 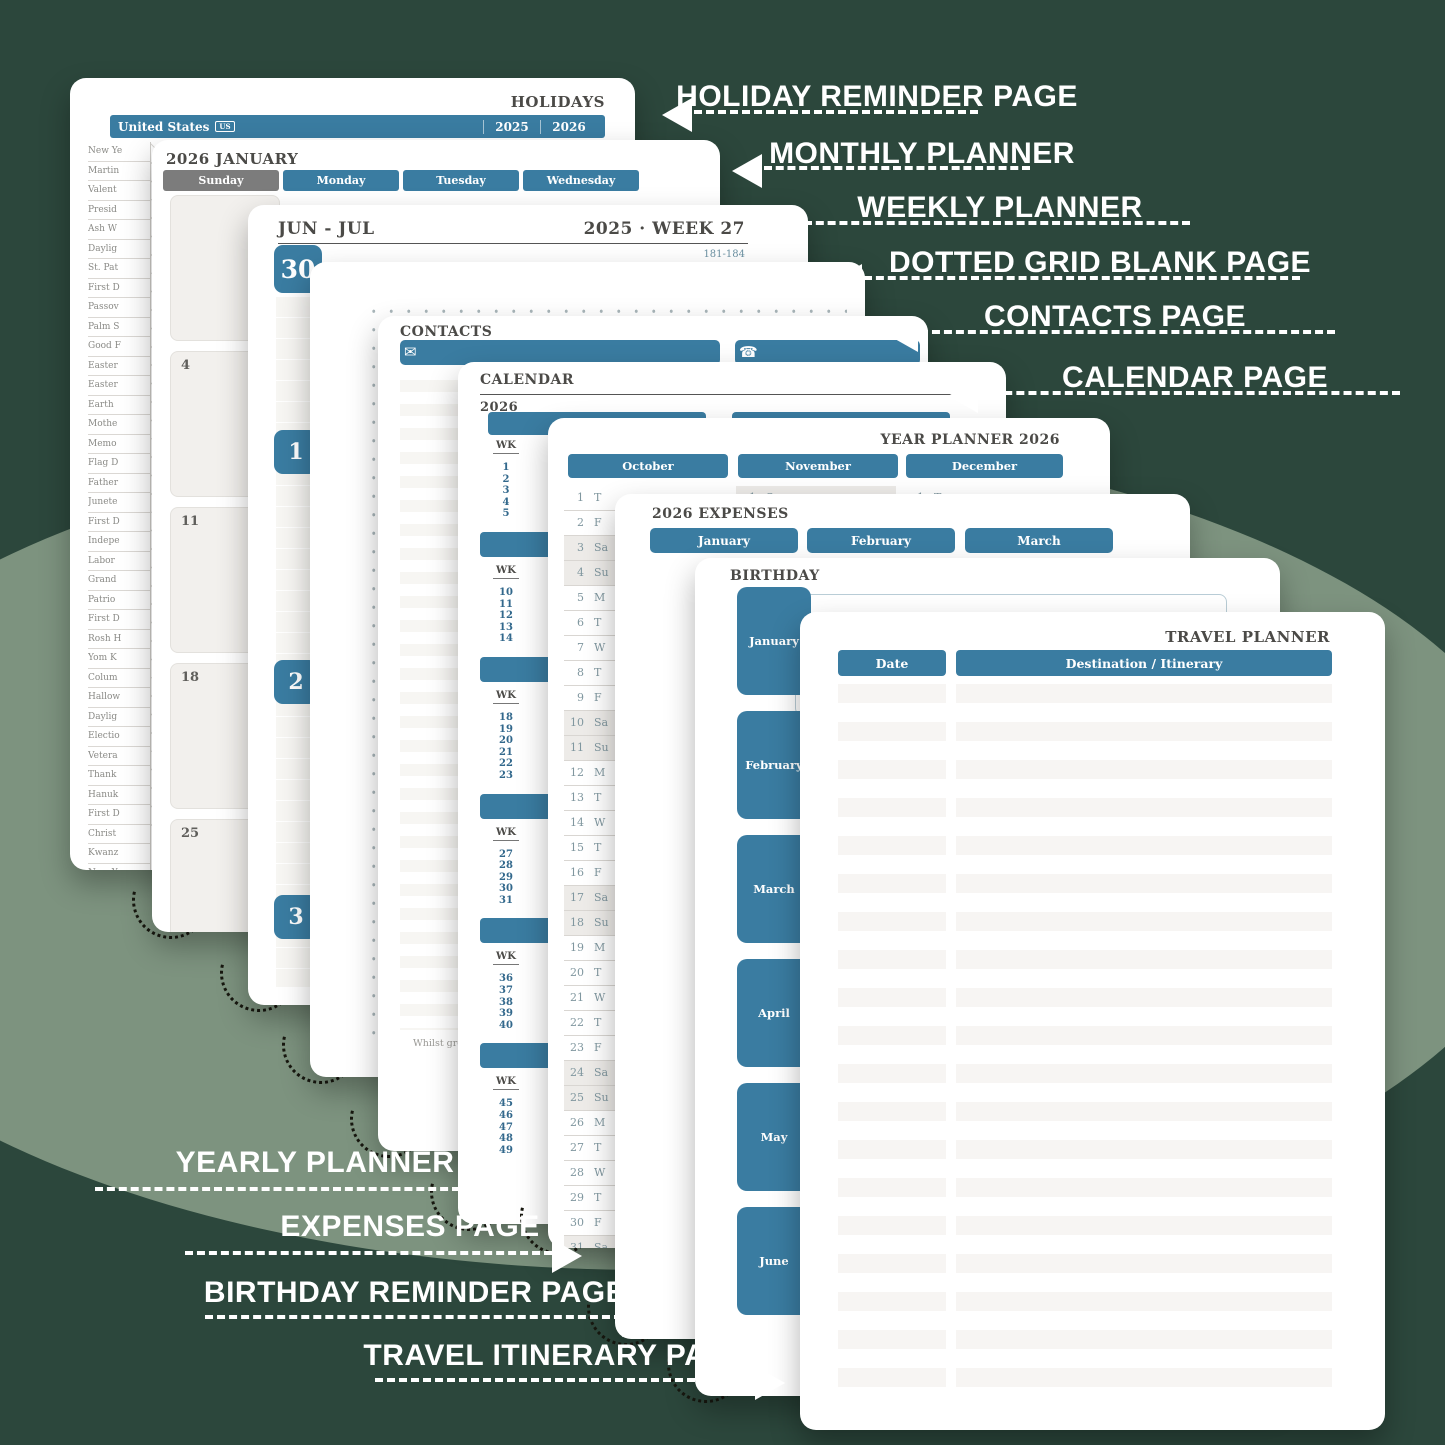 I want to click on weekday-header: Monday, so click(x=341, y=180).